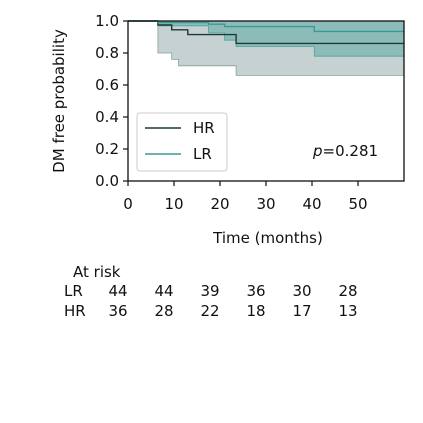 This screenshot has width=423, height=423. Describe the element at coordinates (107, 85) in the screenshot. I see `y-tick-label: 0.6` at that location.